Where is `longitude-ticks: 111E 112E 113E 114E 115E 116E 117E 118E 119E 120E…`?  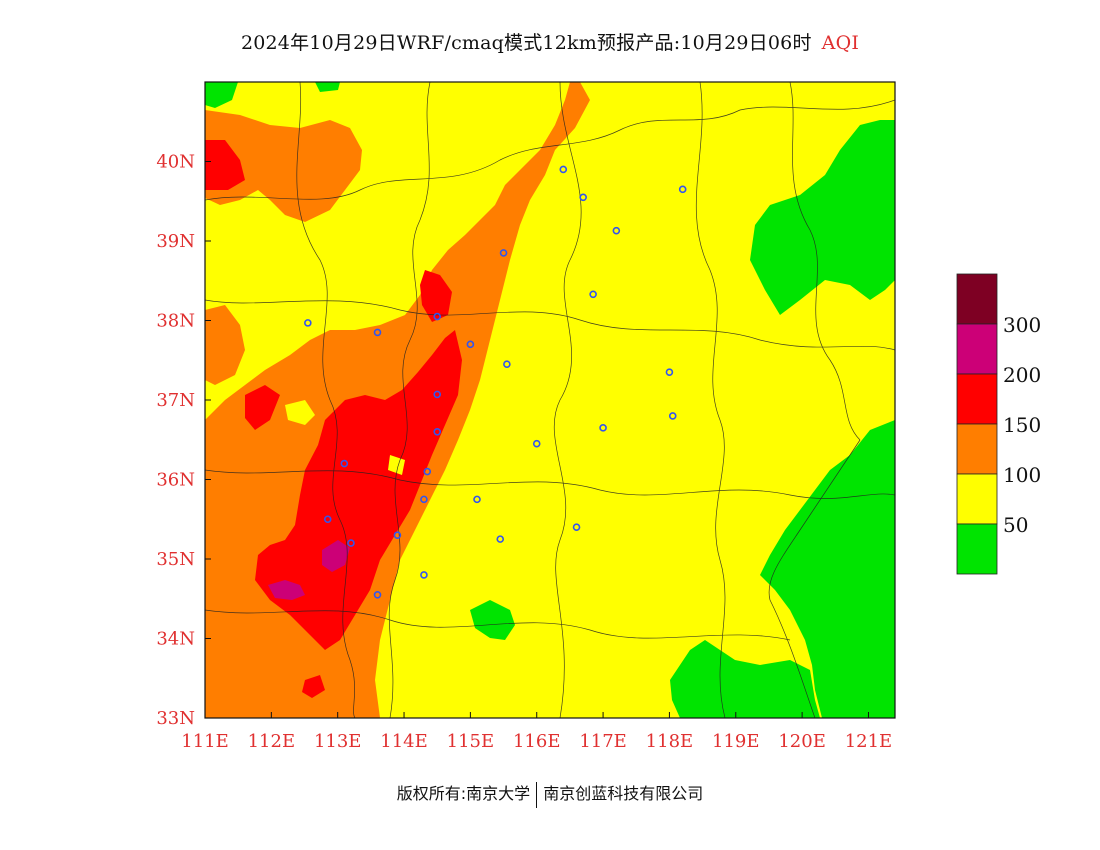
longitude-ticks: 111E 112E 113E 114E 115E 116E 117E 118E 119E 120E… is located at coordinates (536, 732).